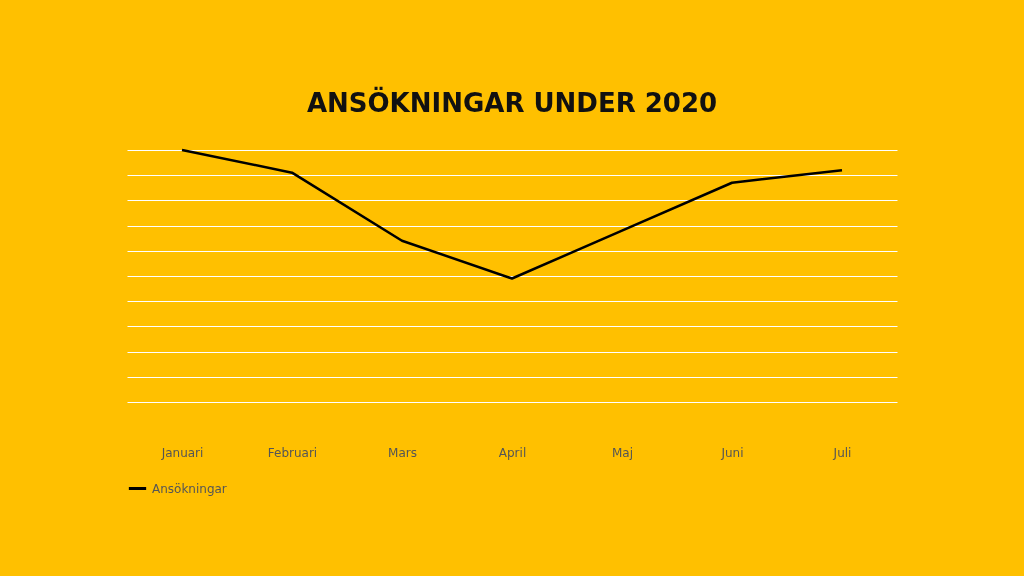 The width and height of the screenshot is (1024, 576). Describe the element at coordinates (182, 452) in the screenshot. I see `x-tick-label: Januari` at that location.